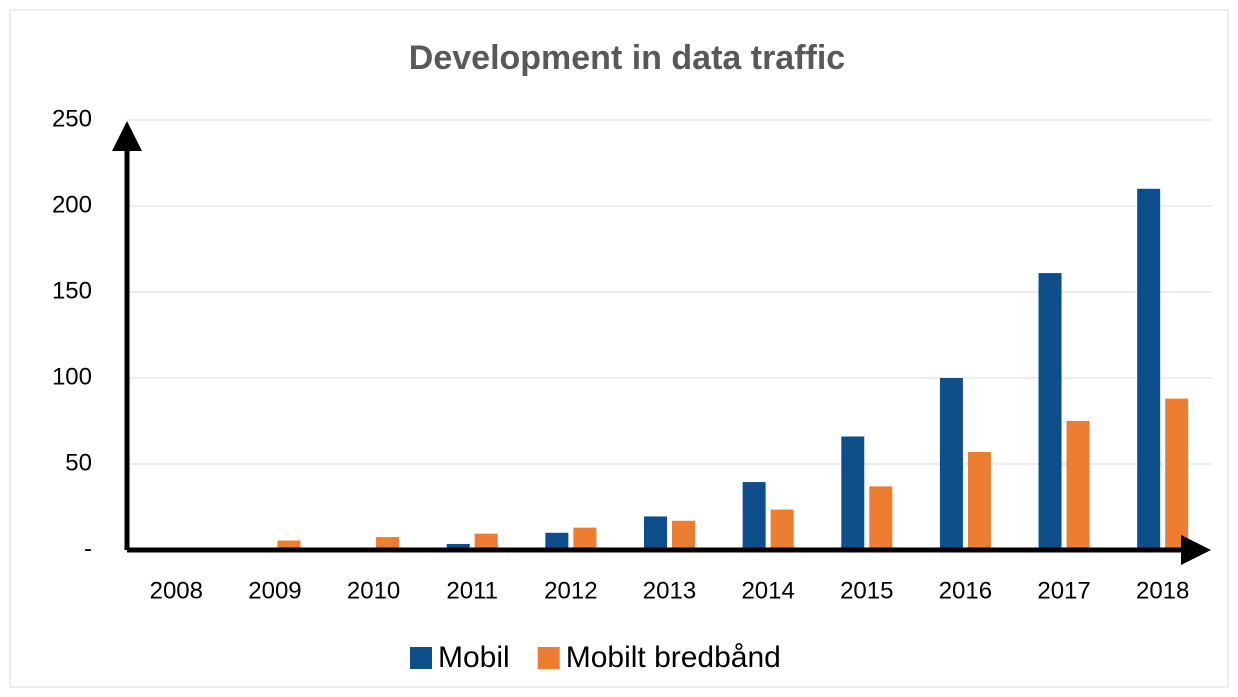 This screenshot has height=697, width=1238. Describe the element at coordinates (965, 590) in the screenshot. I see `x-tick-label: 2016` at that location.